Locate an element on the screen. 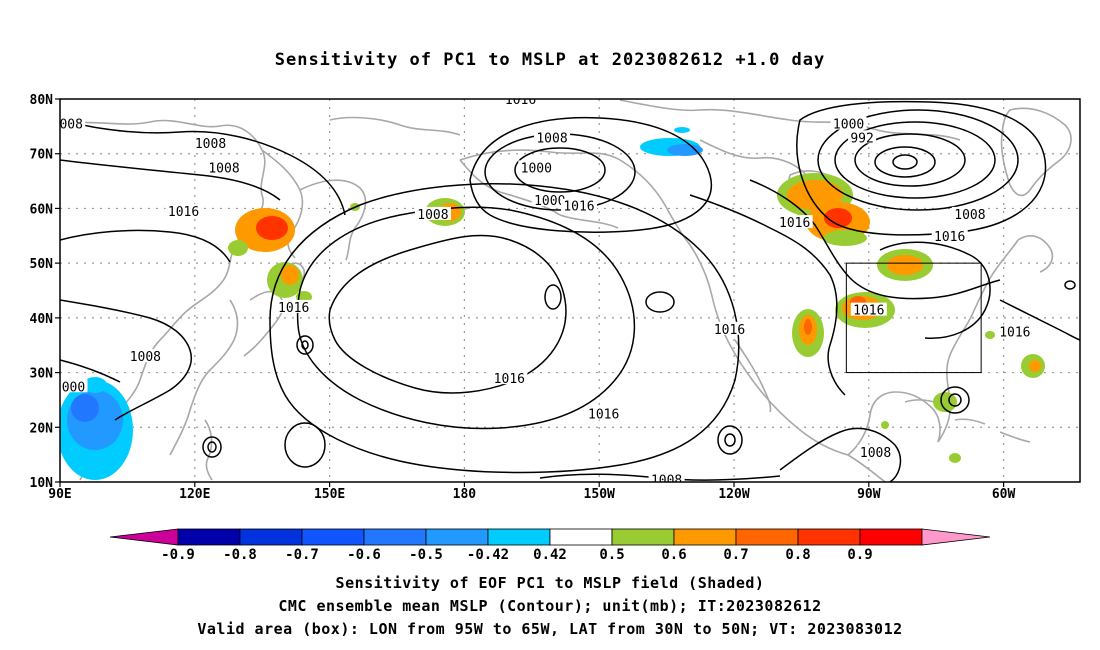 The width and height of the screenshot is (1100, 650). lon-tick-label: 120W is located at coordinates (733, 494).